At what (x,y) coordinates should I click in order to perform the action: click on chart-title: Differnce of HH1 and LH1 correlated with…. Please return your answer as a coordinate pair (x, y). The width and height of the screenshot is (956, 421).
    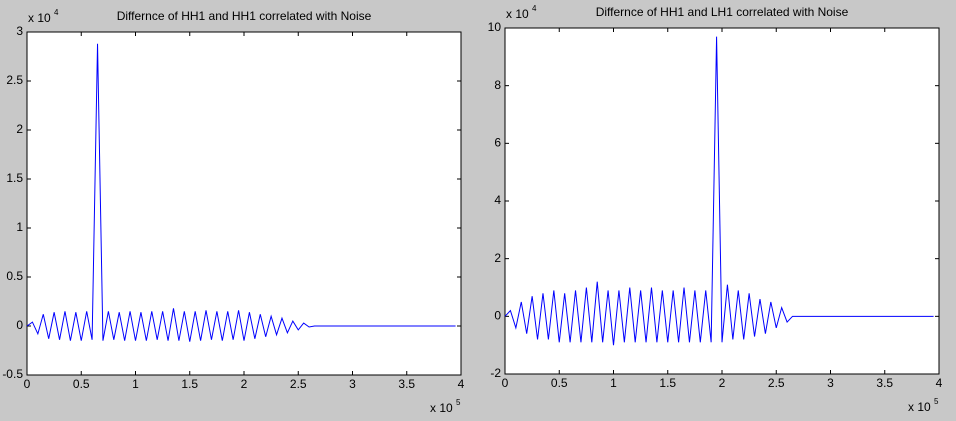
    Looking at the image, I should click on (722, 12).